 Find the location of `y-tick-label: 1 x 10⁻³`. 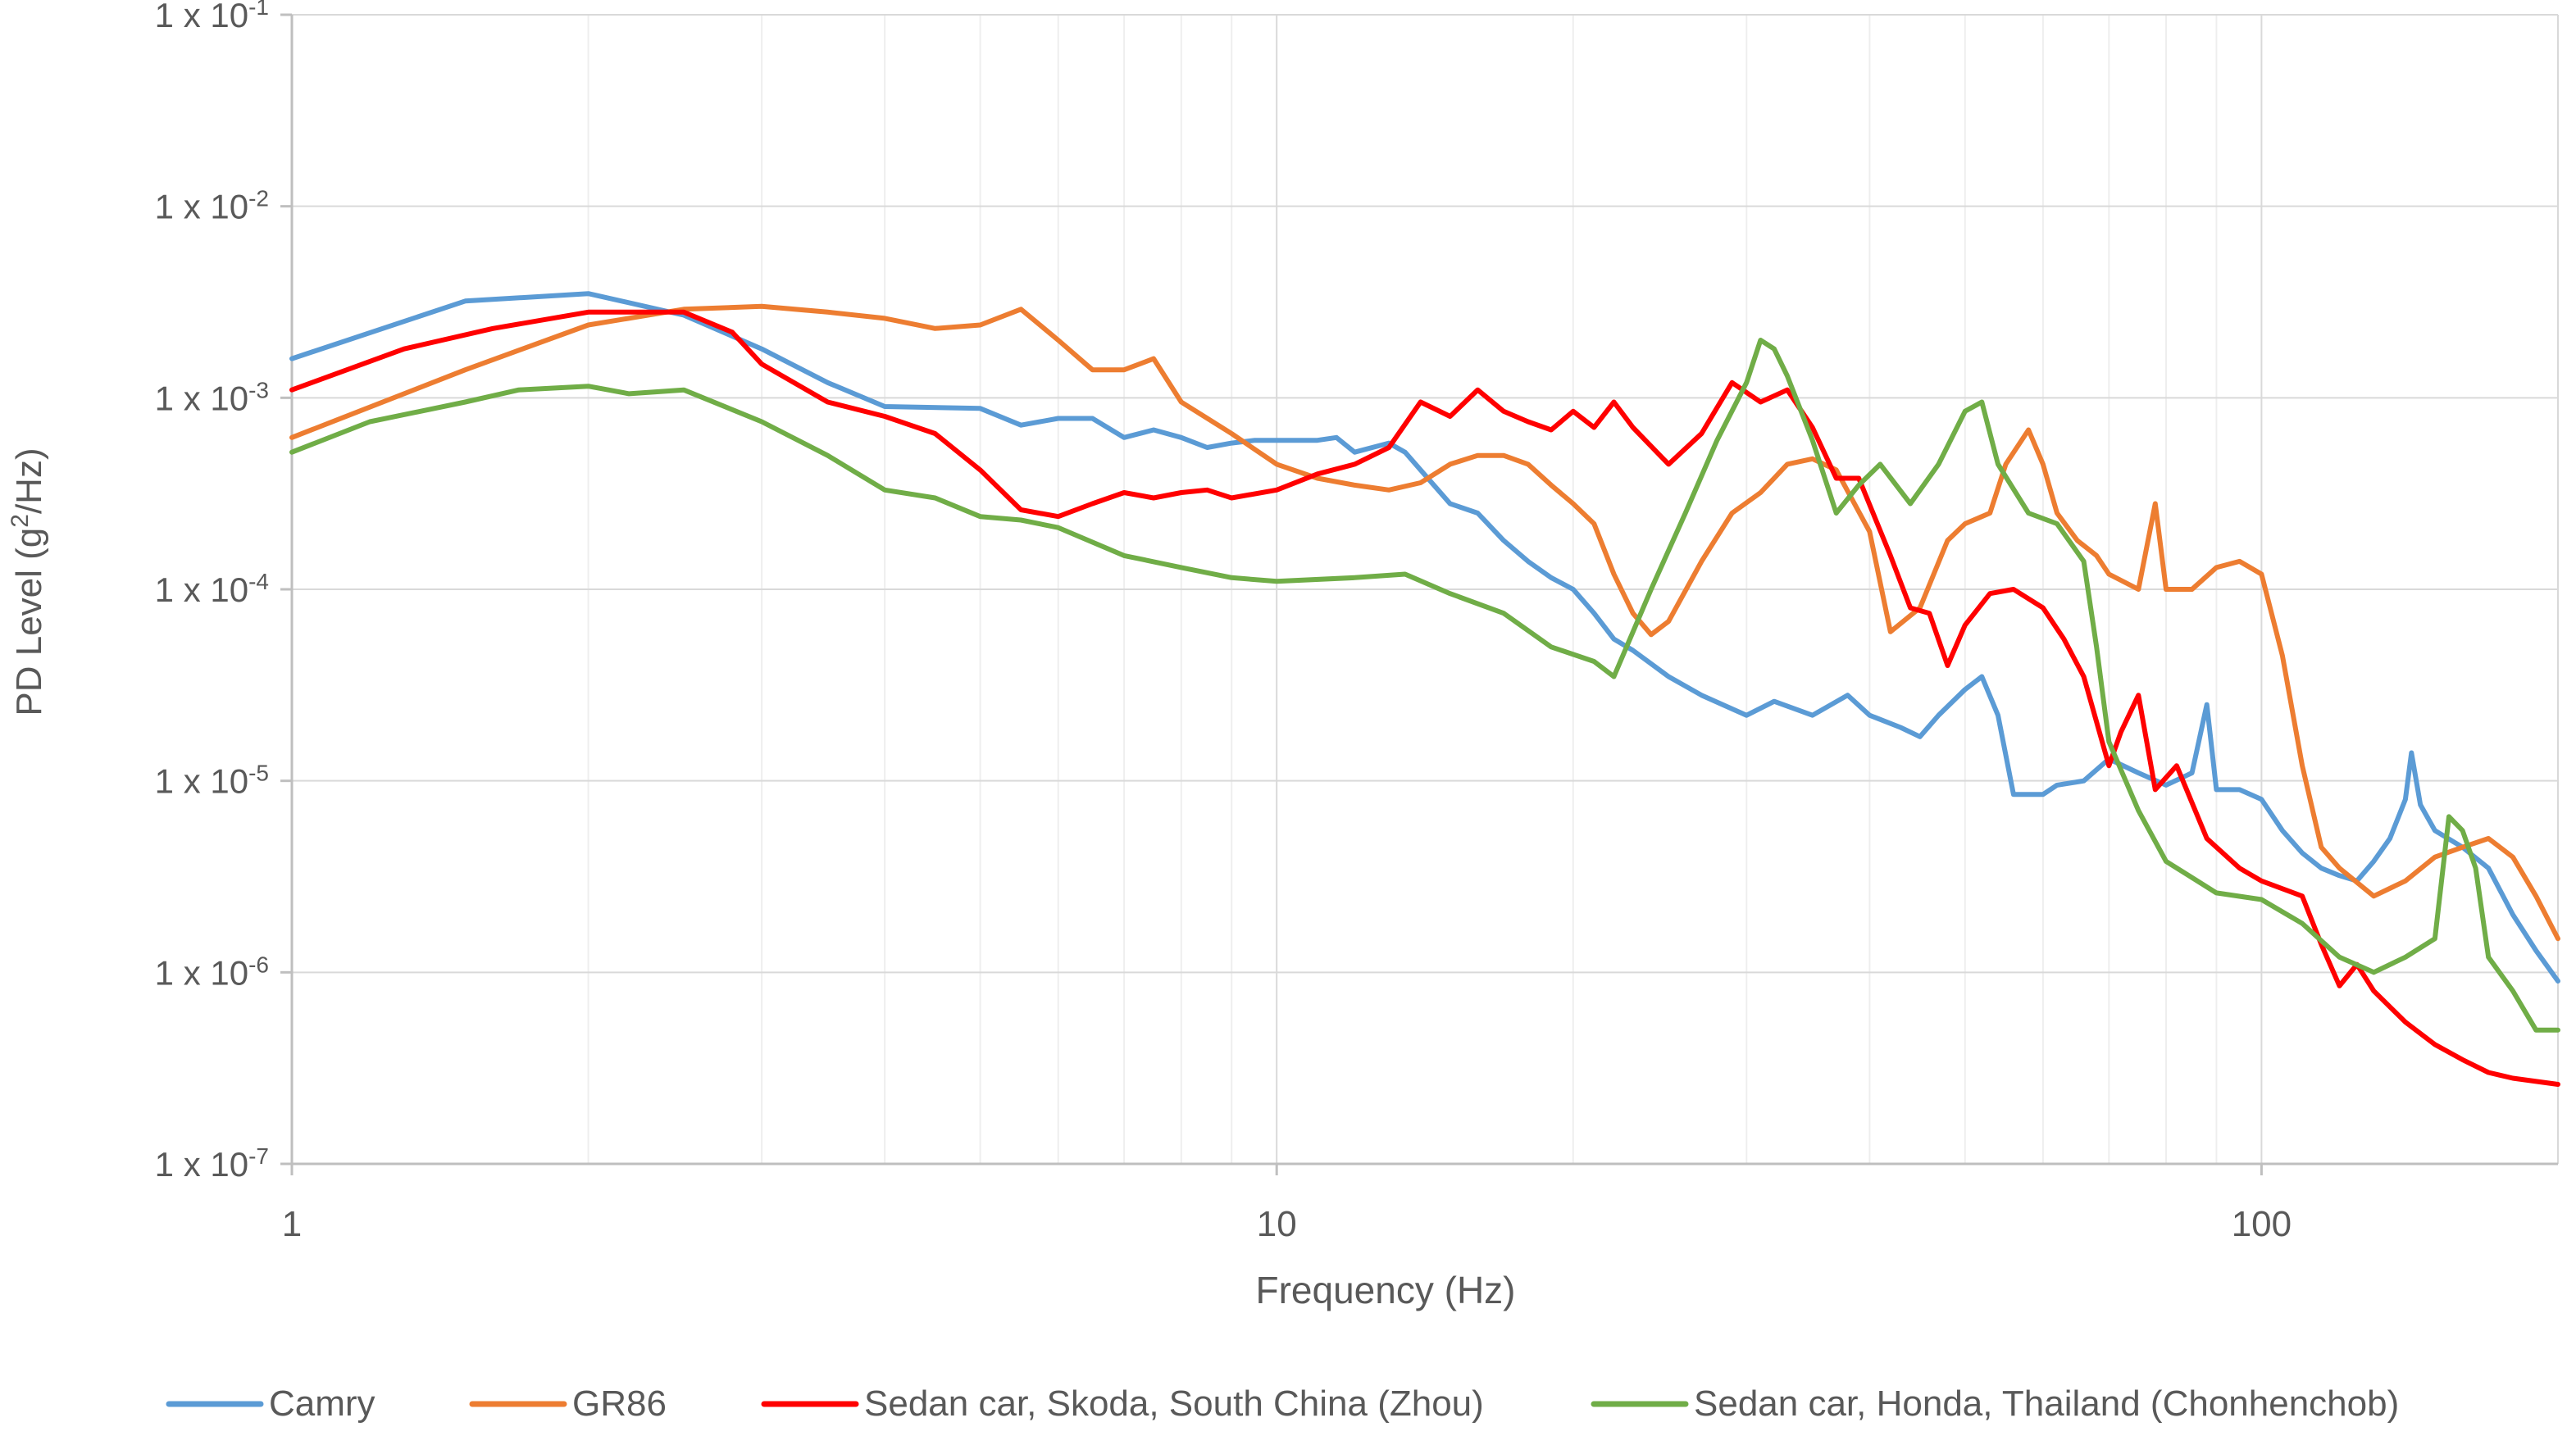

y-tick-label: 1 x 10⁻³ is located at coordinates (212, 397).